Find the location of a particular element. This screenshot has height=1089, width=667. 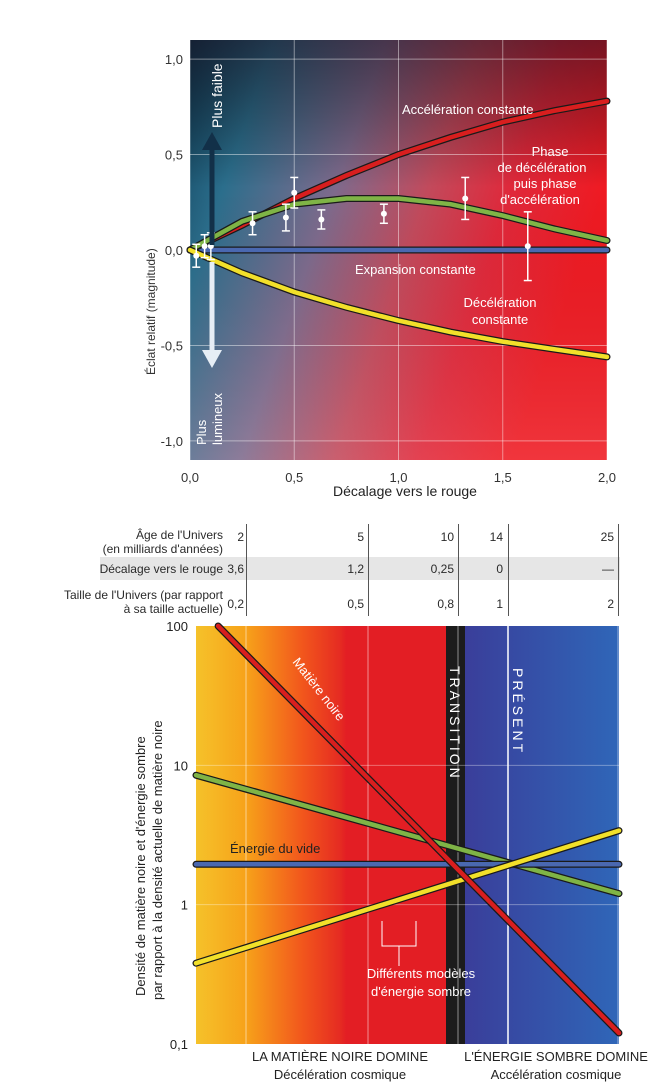

chart1-y-axis-label: Éclat relatif (magnitude) is located at coordinates (150, 311).